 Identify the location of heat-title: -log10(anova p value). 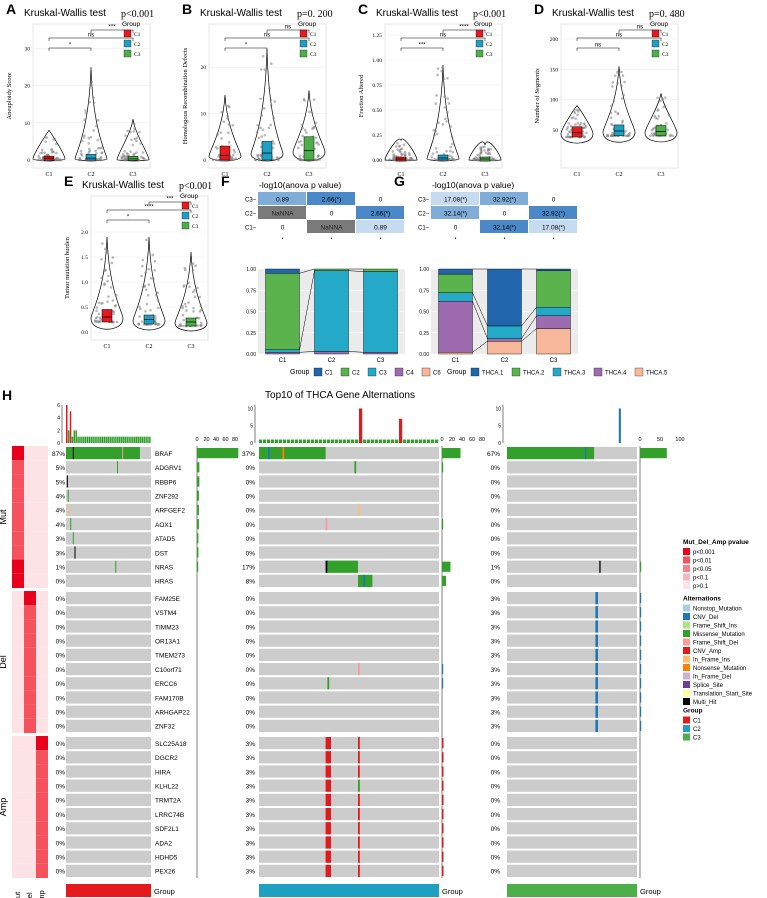
(473, 185).